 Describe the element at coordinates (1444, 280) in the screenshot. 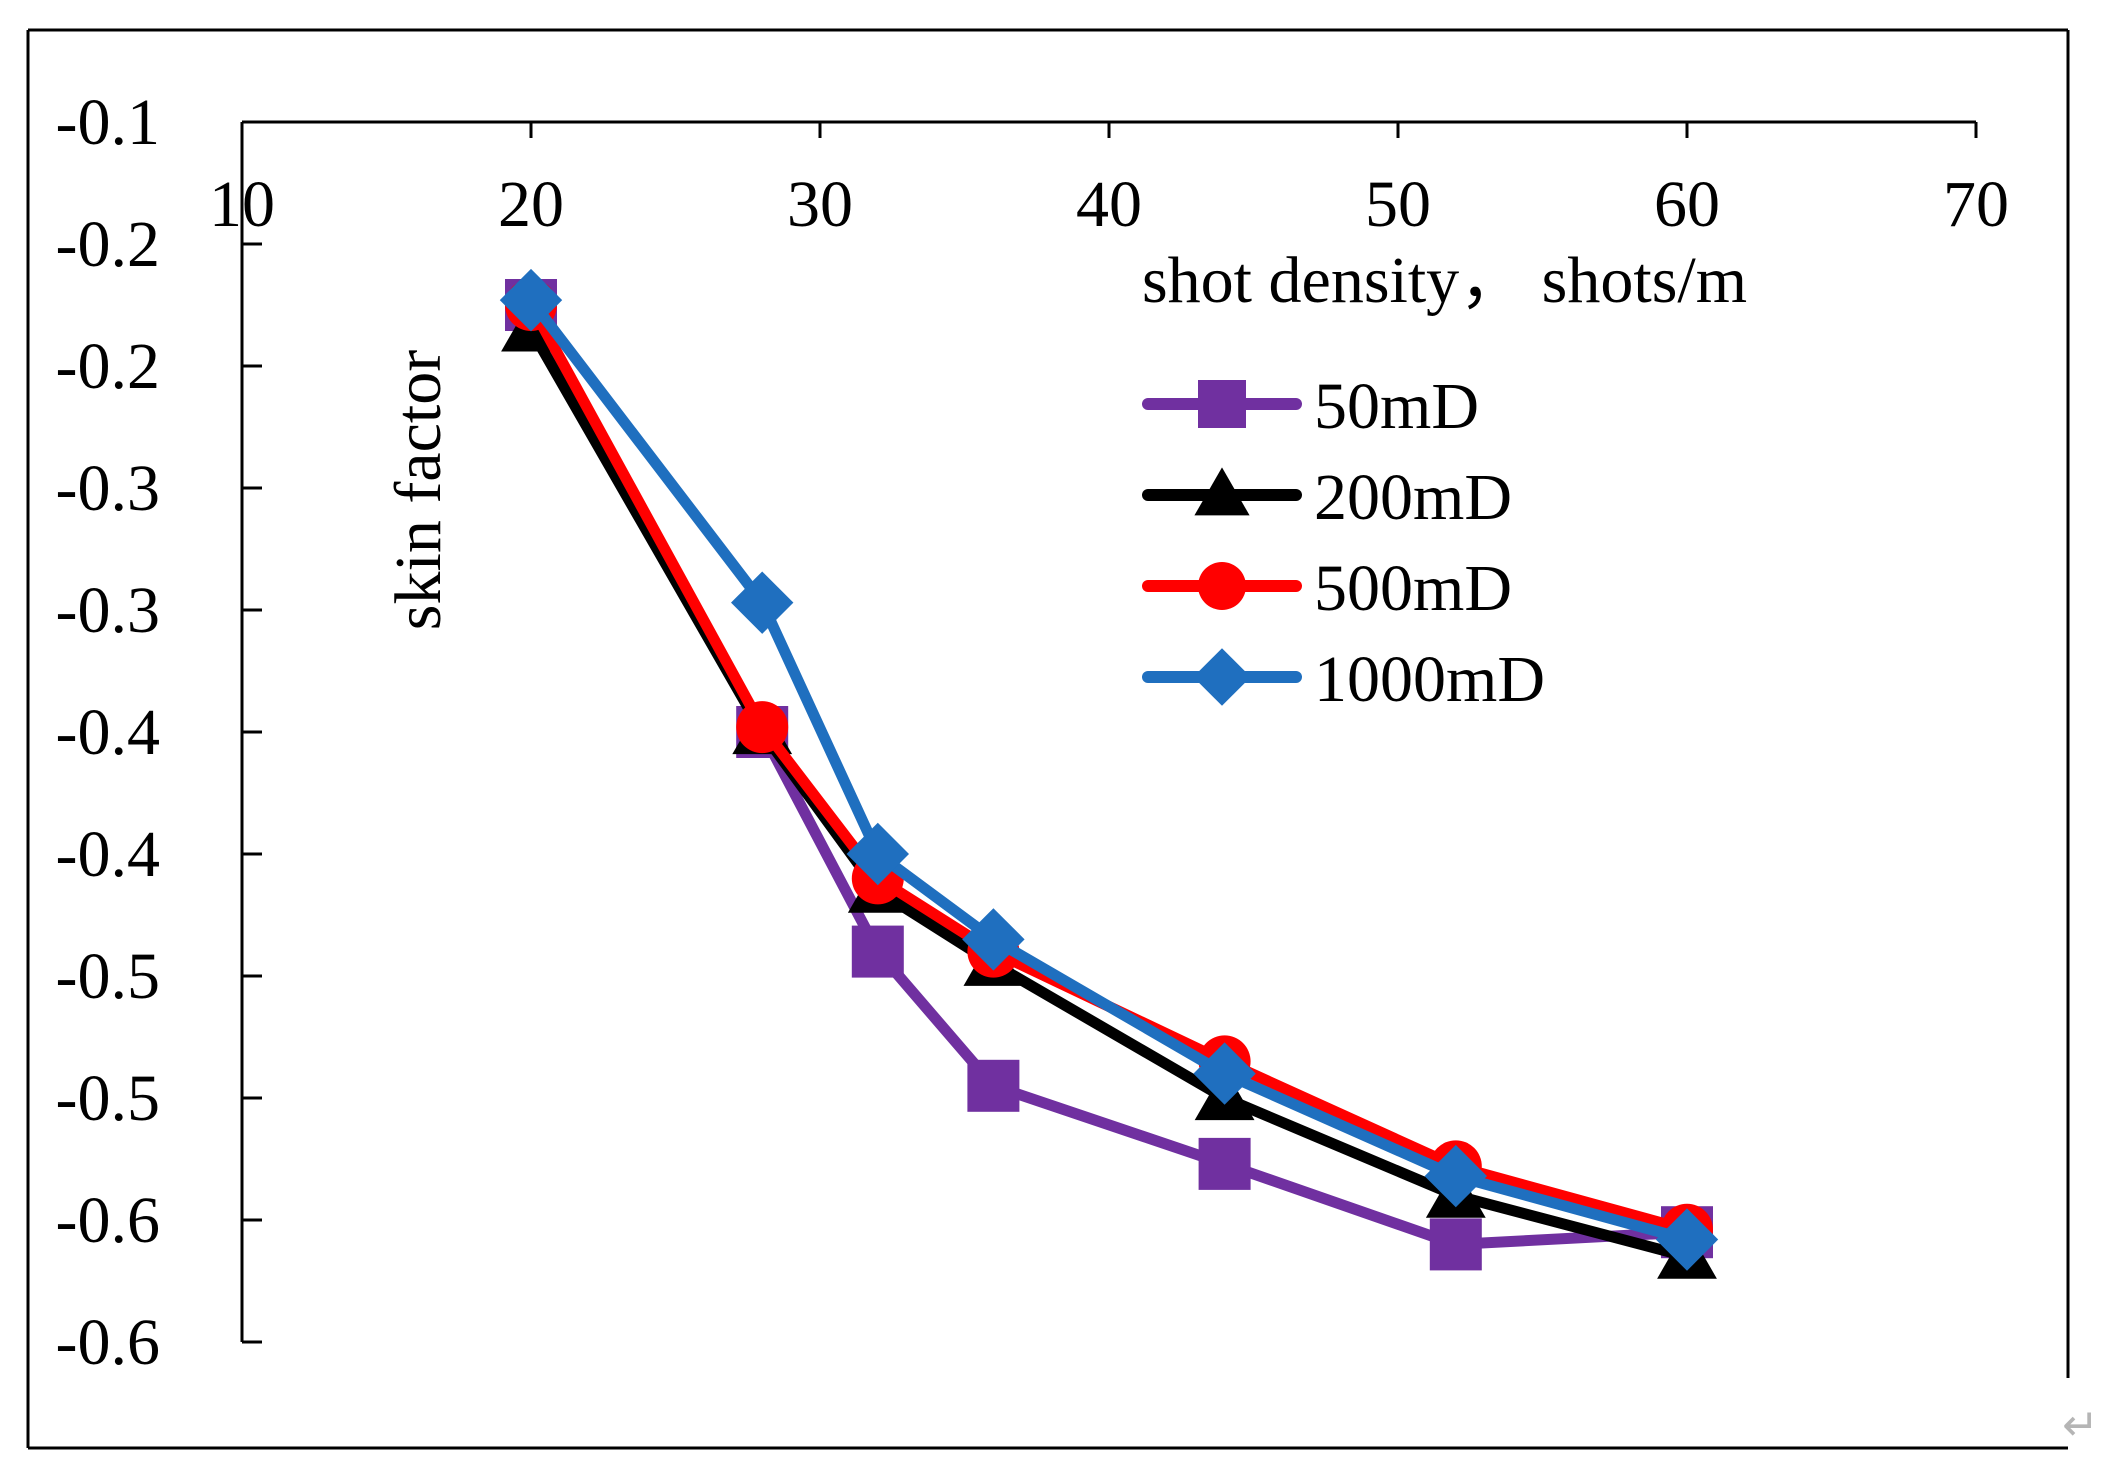

I see `x-axis-title: shot density， shots/m` at that location.